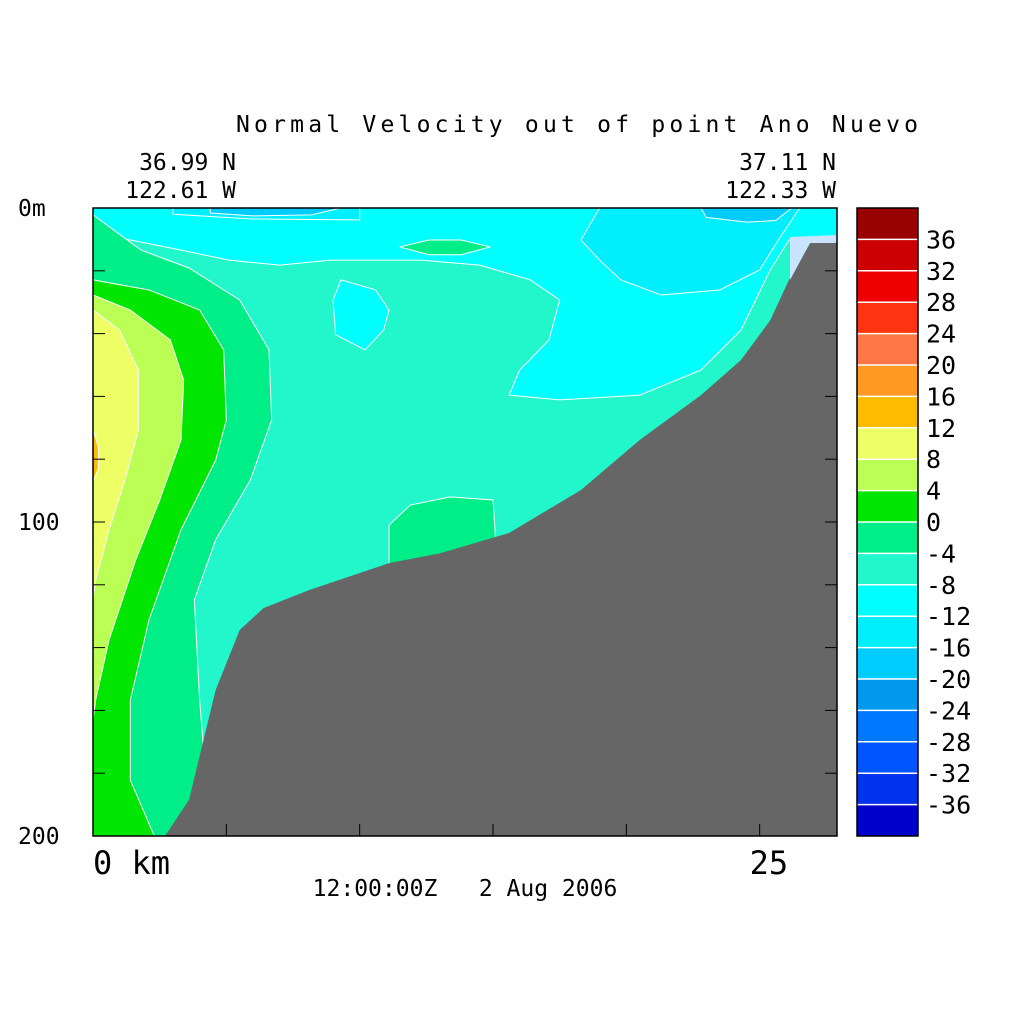 Image resolution: width=1024 pixels, height=1024 pixels. Describe the element at coordinates (941, 271) in the screenshot. I see `colorbar-label: 32` at that location.